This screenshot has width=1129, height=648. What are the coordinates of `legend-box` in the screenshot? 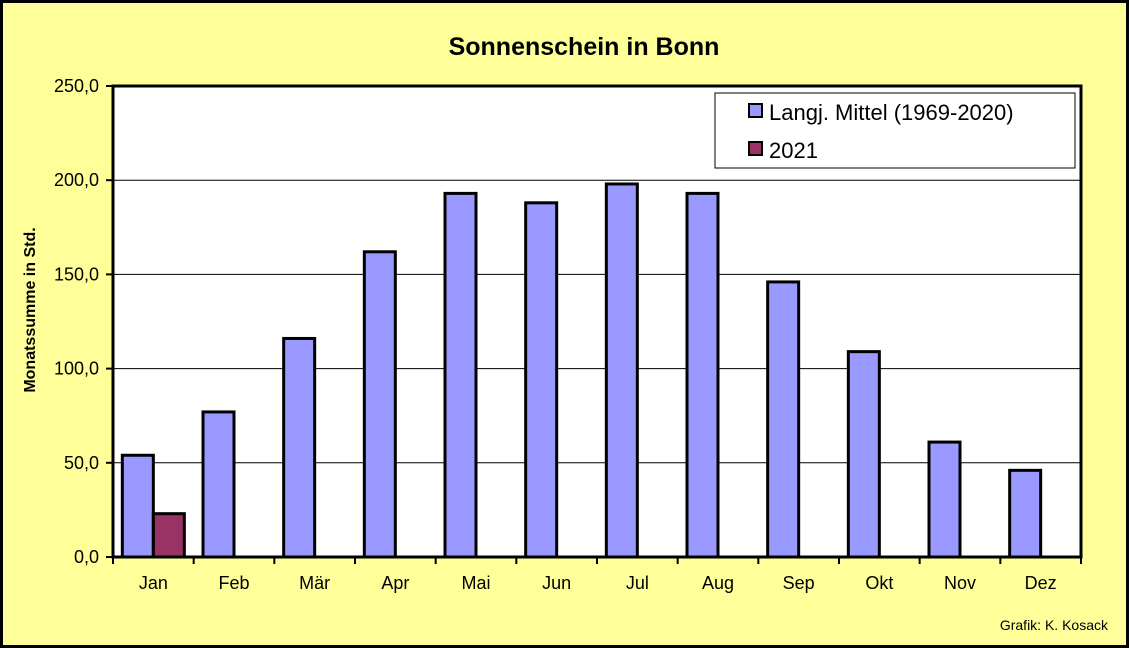 It's located at (895, 130).